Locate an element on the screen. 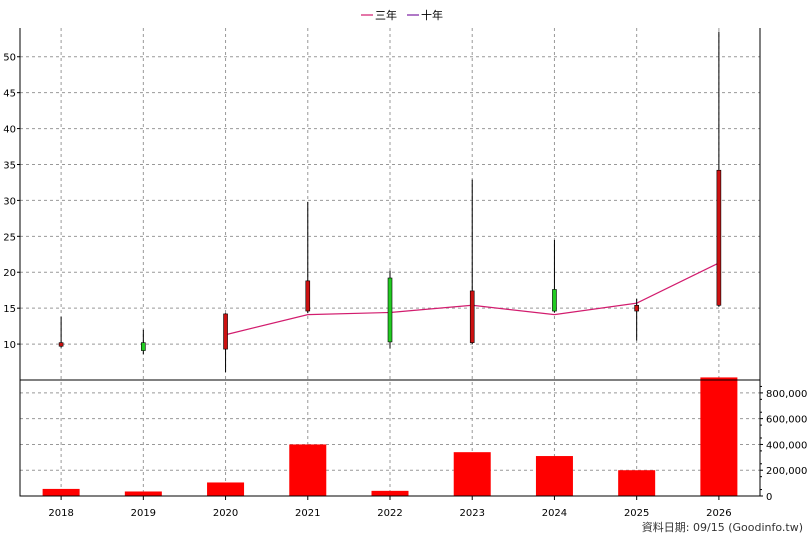 The image size is (808, 540). x-tick-label: 2025 is located at coordinates (636, 513).